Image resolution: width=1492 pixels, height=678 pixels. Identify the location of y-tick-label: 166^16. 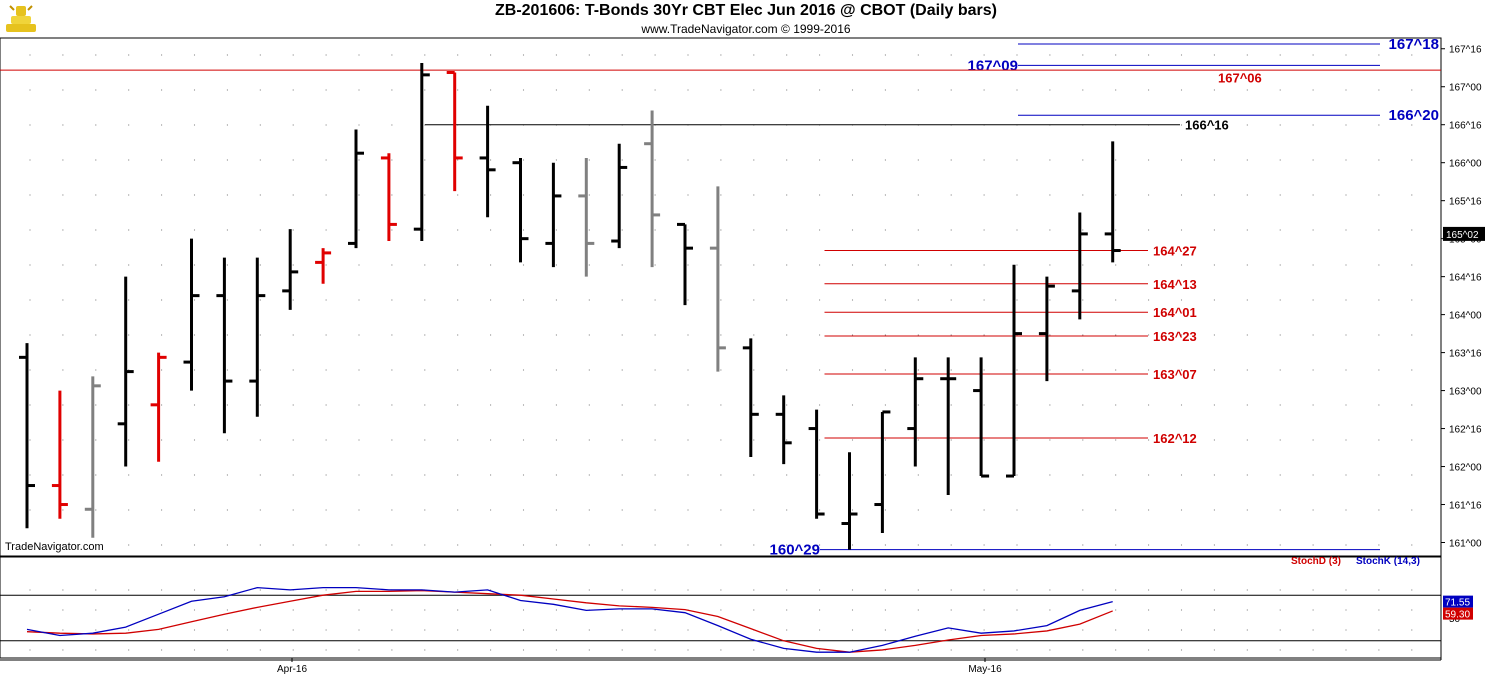
(1465, 126).